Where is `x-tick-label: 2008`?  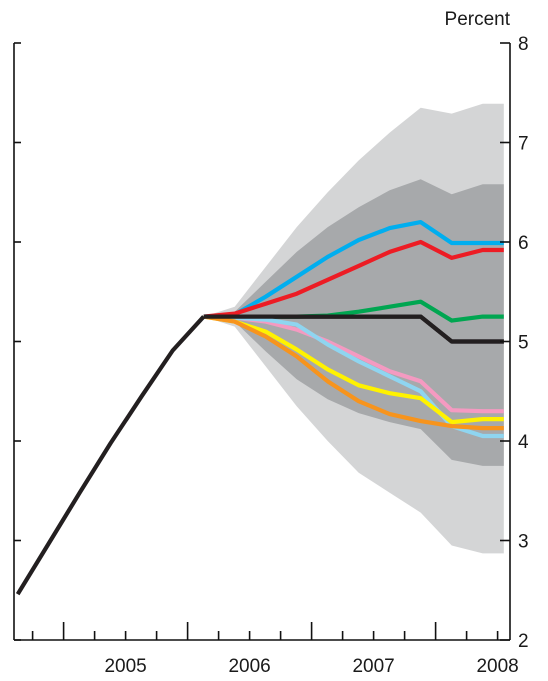 x-tick-label: 2008 is located at coordinates (497, 666).